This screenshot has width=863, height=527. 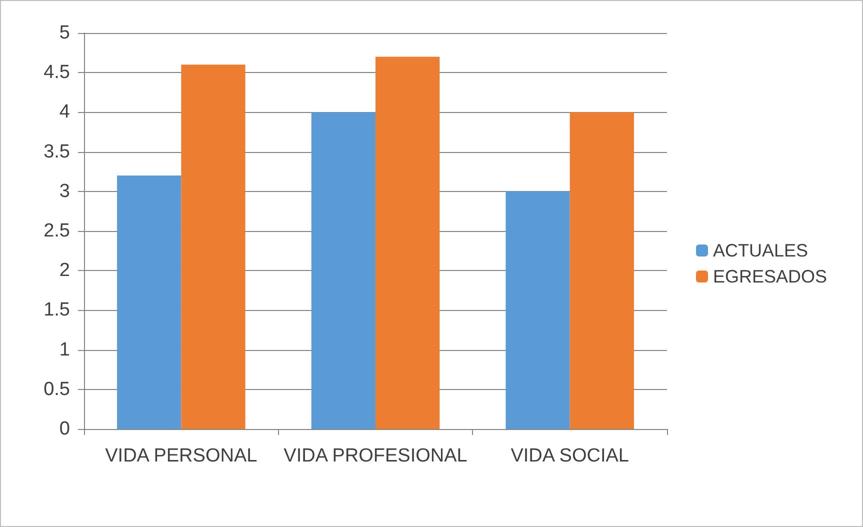 I want to click on y-tick-label: 3, so click(x=64, y=191).